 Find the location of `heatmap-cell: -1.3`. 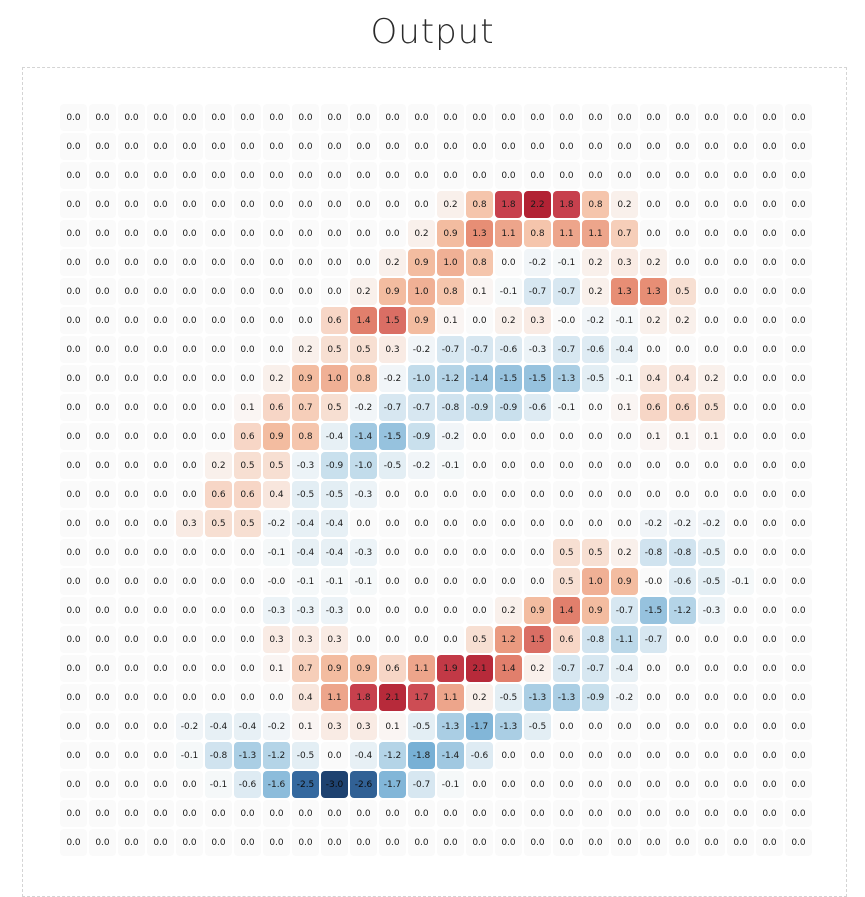

heatmap-cell: -1.3 is located at coordinates (247, 755).